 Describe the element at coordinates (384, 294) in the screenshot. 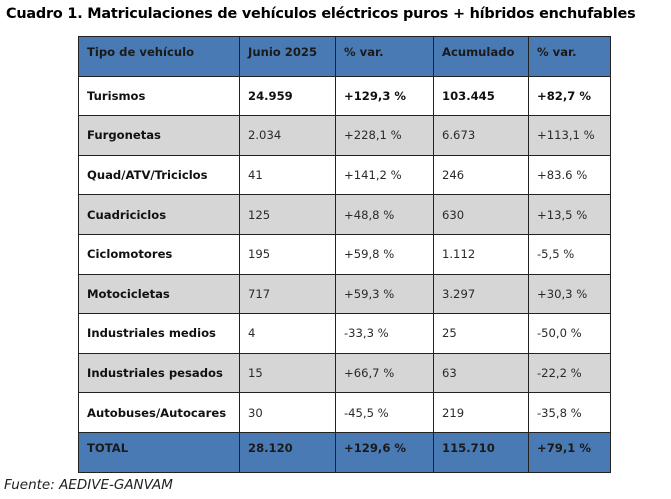

I see `cell-var-june: +59,3 %` at that location.